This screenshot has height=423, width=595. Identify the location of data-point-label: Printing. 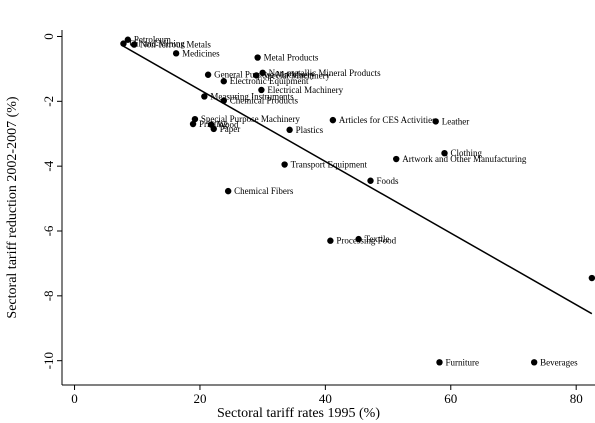
(214, 124).